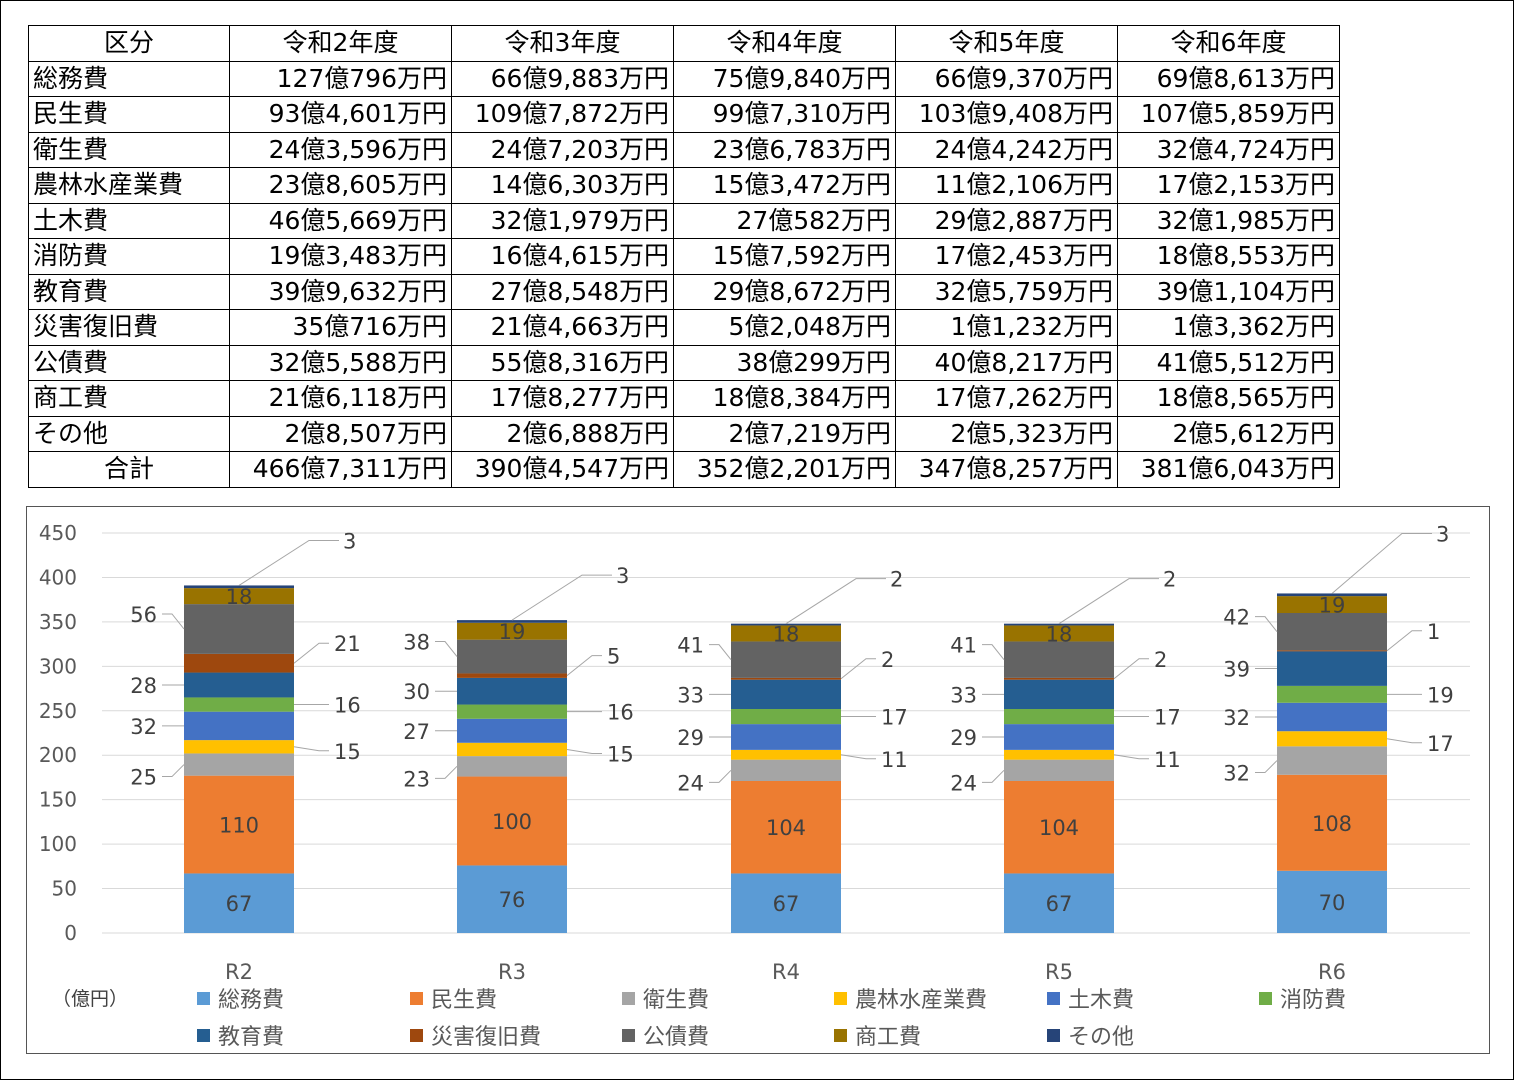 The height and width of the screenshot is (1080, 1514). Describe the element at coordinates (1006, 114) in the screenshot. I see `cell-value: 103億9,408万円` at that location.